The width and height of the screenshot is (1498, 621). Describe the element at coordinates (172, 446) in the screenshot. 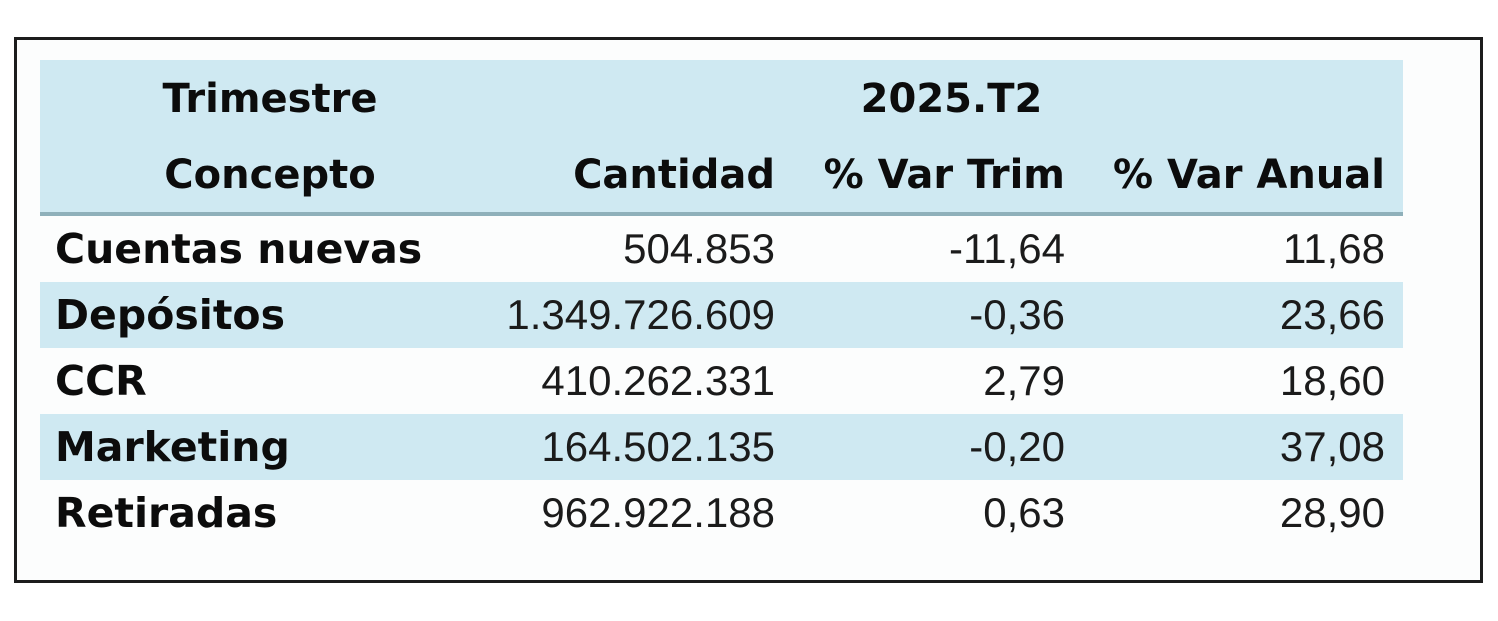

I see `concepto-cell: Marketing` at that location.